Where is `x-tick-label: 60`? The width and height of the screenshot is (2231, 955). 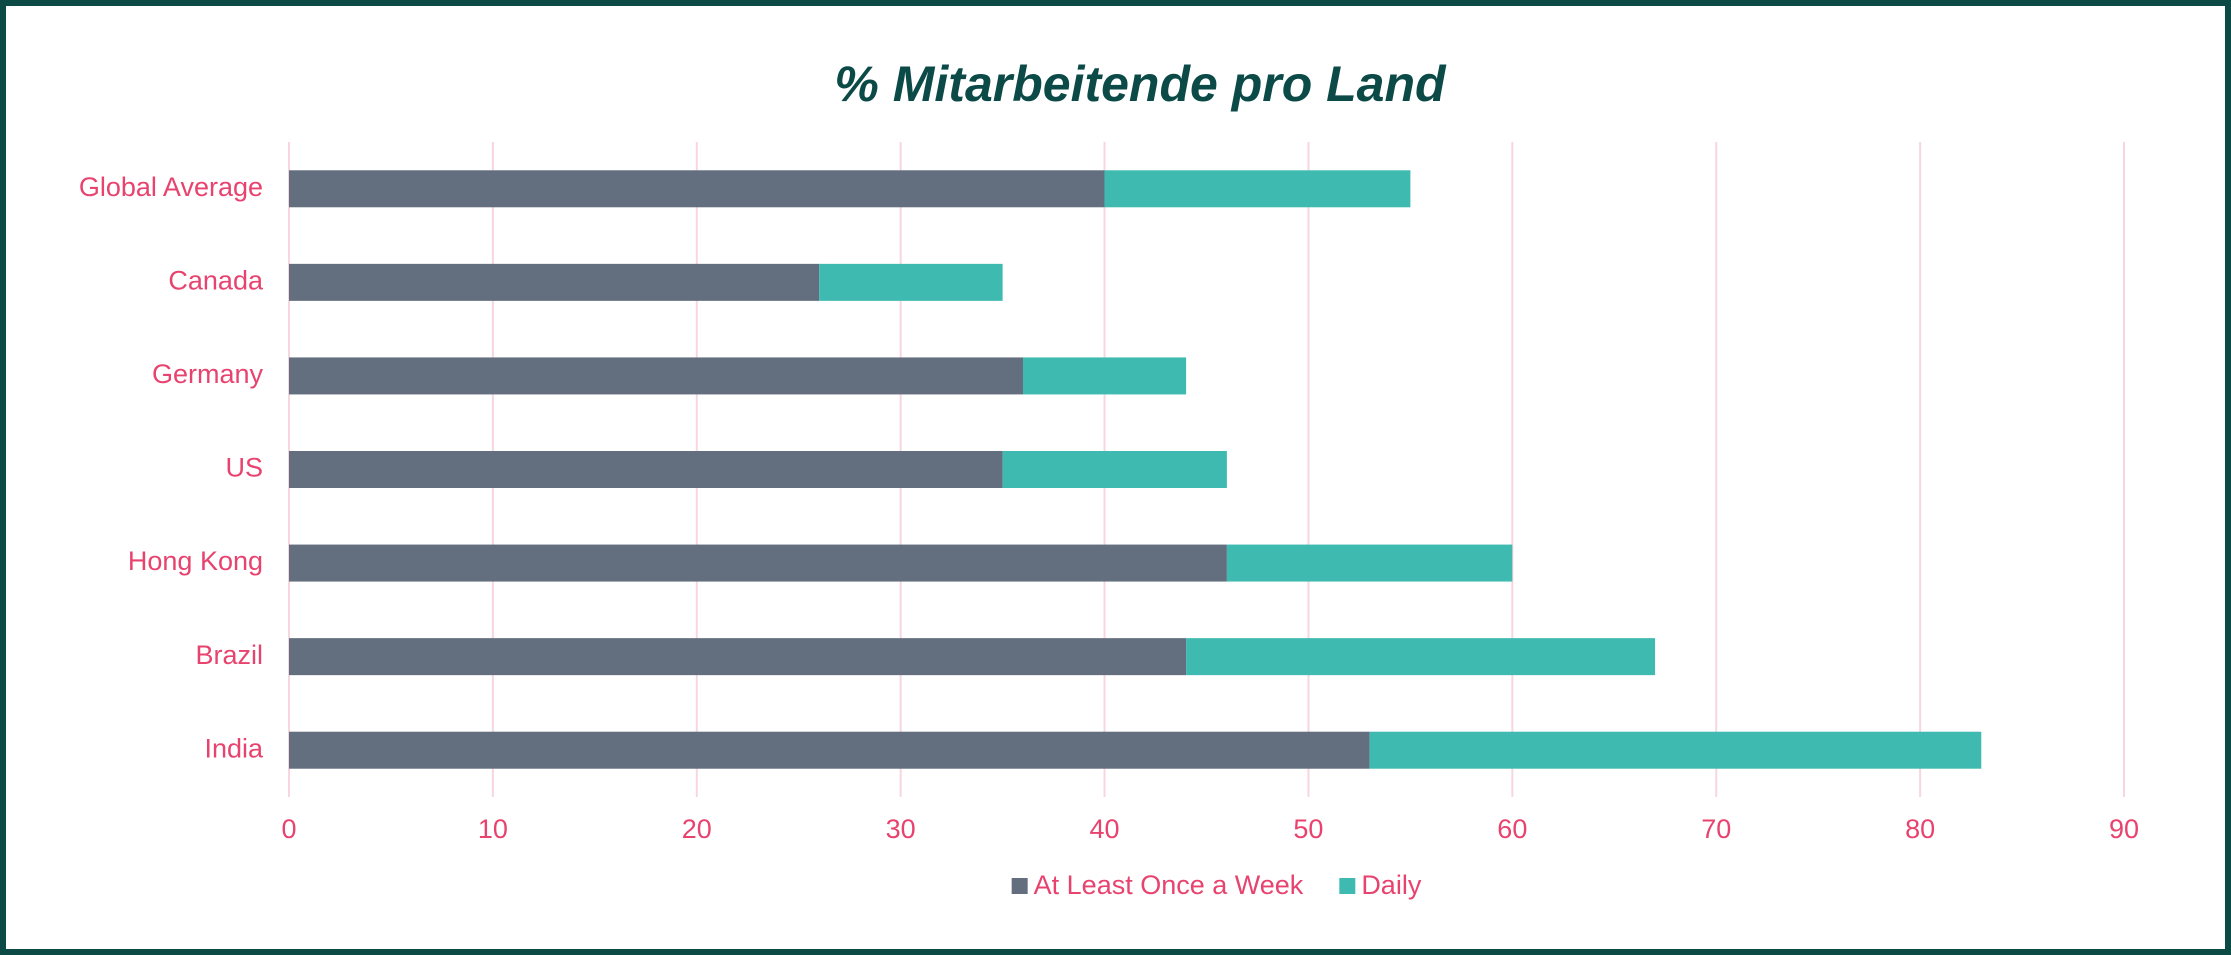 x-tick-label: 60 is located at coordinates (1512, 829).